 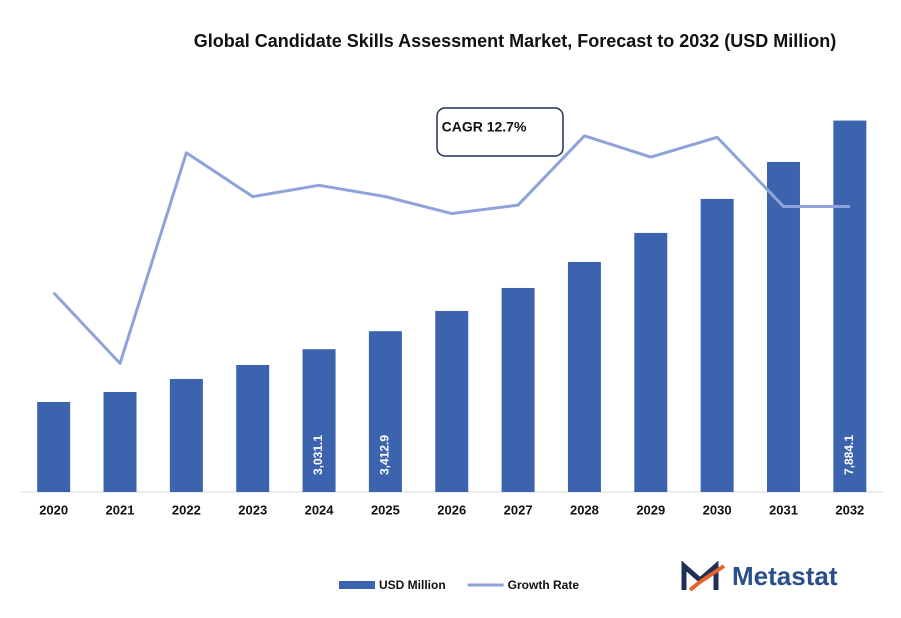 I want to click on brand: Metastat, so click(x=785, y=576).